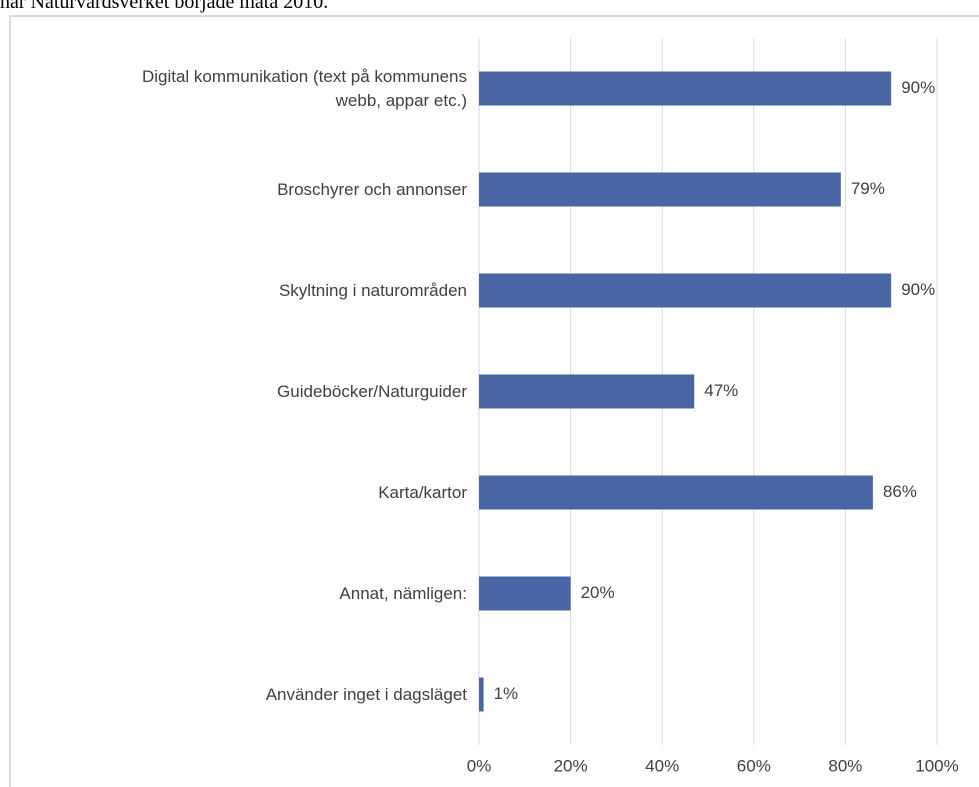 This screenshot has width=979, height=787. Describe the element at coordinates (598, 592) in the screenshot. I see `value-label: 20%` at that location.